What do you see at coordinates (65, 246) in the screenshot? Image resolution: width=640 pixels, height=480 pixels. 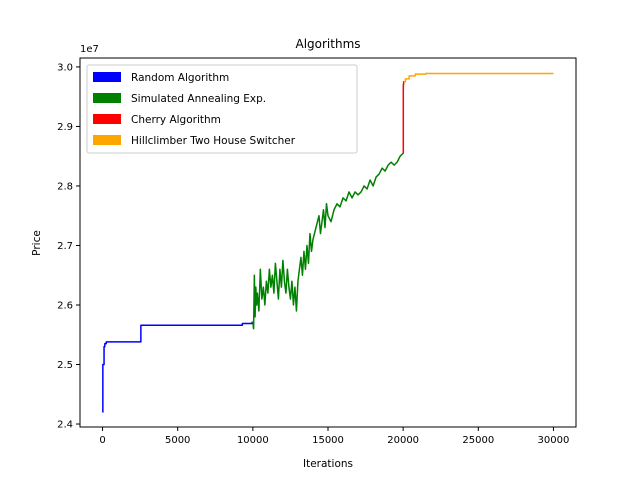 I see `y-tick-label: 2.7` at bounding box center [65, 246].